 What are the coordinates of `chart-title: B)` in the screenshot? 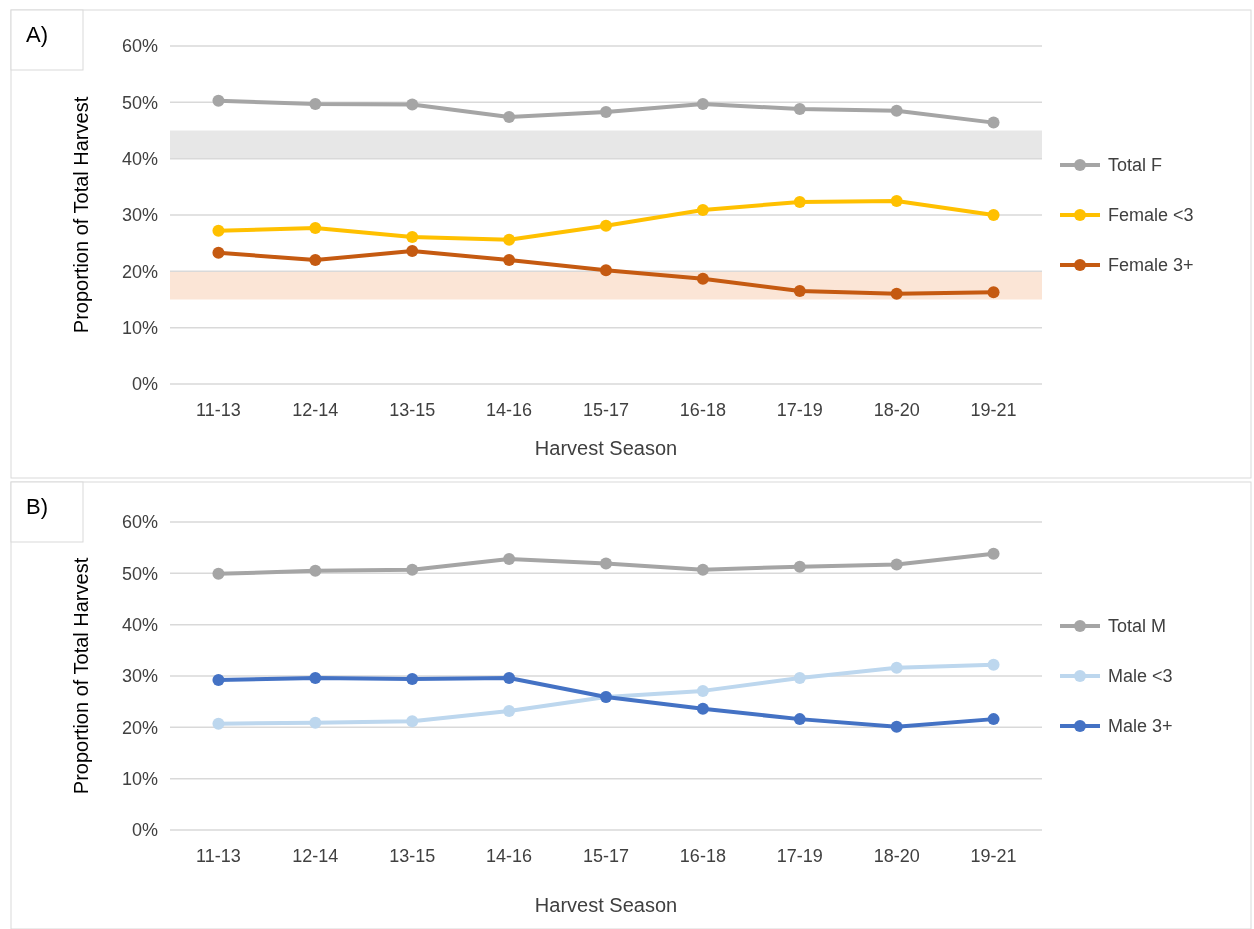 It's located at (37, 506).